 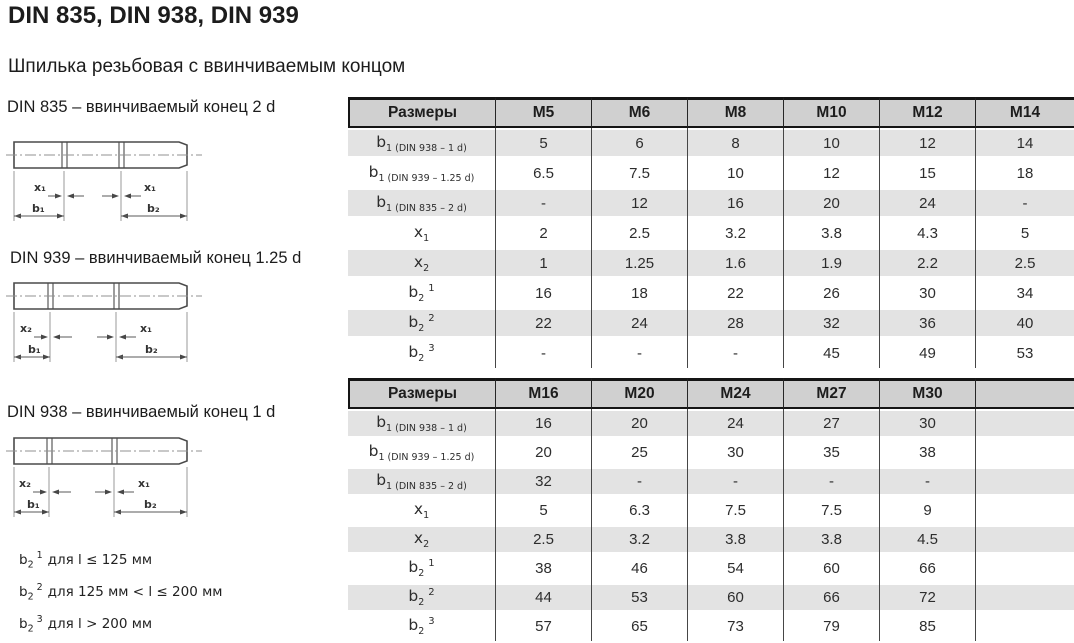 I want to click on row-label: b1 (DIN 939 – 1.25 d), so click(x=422, y=452).